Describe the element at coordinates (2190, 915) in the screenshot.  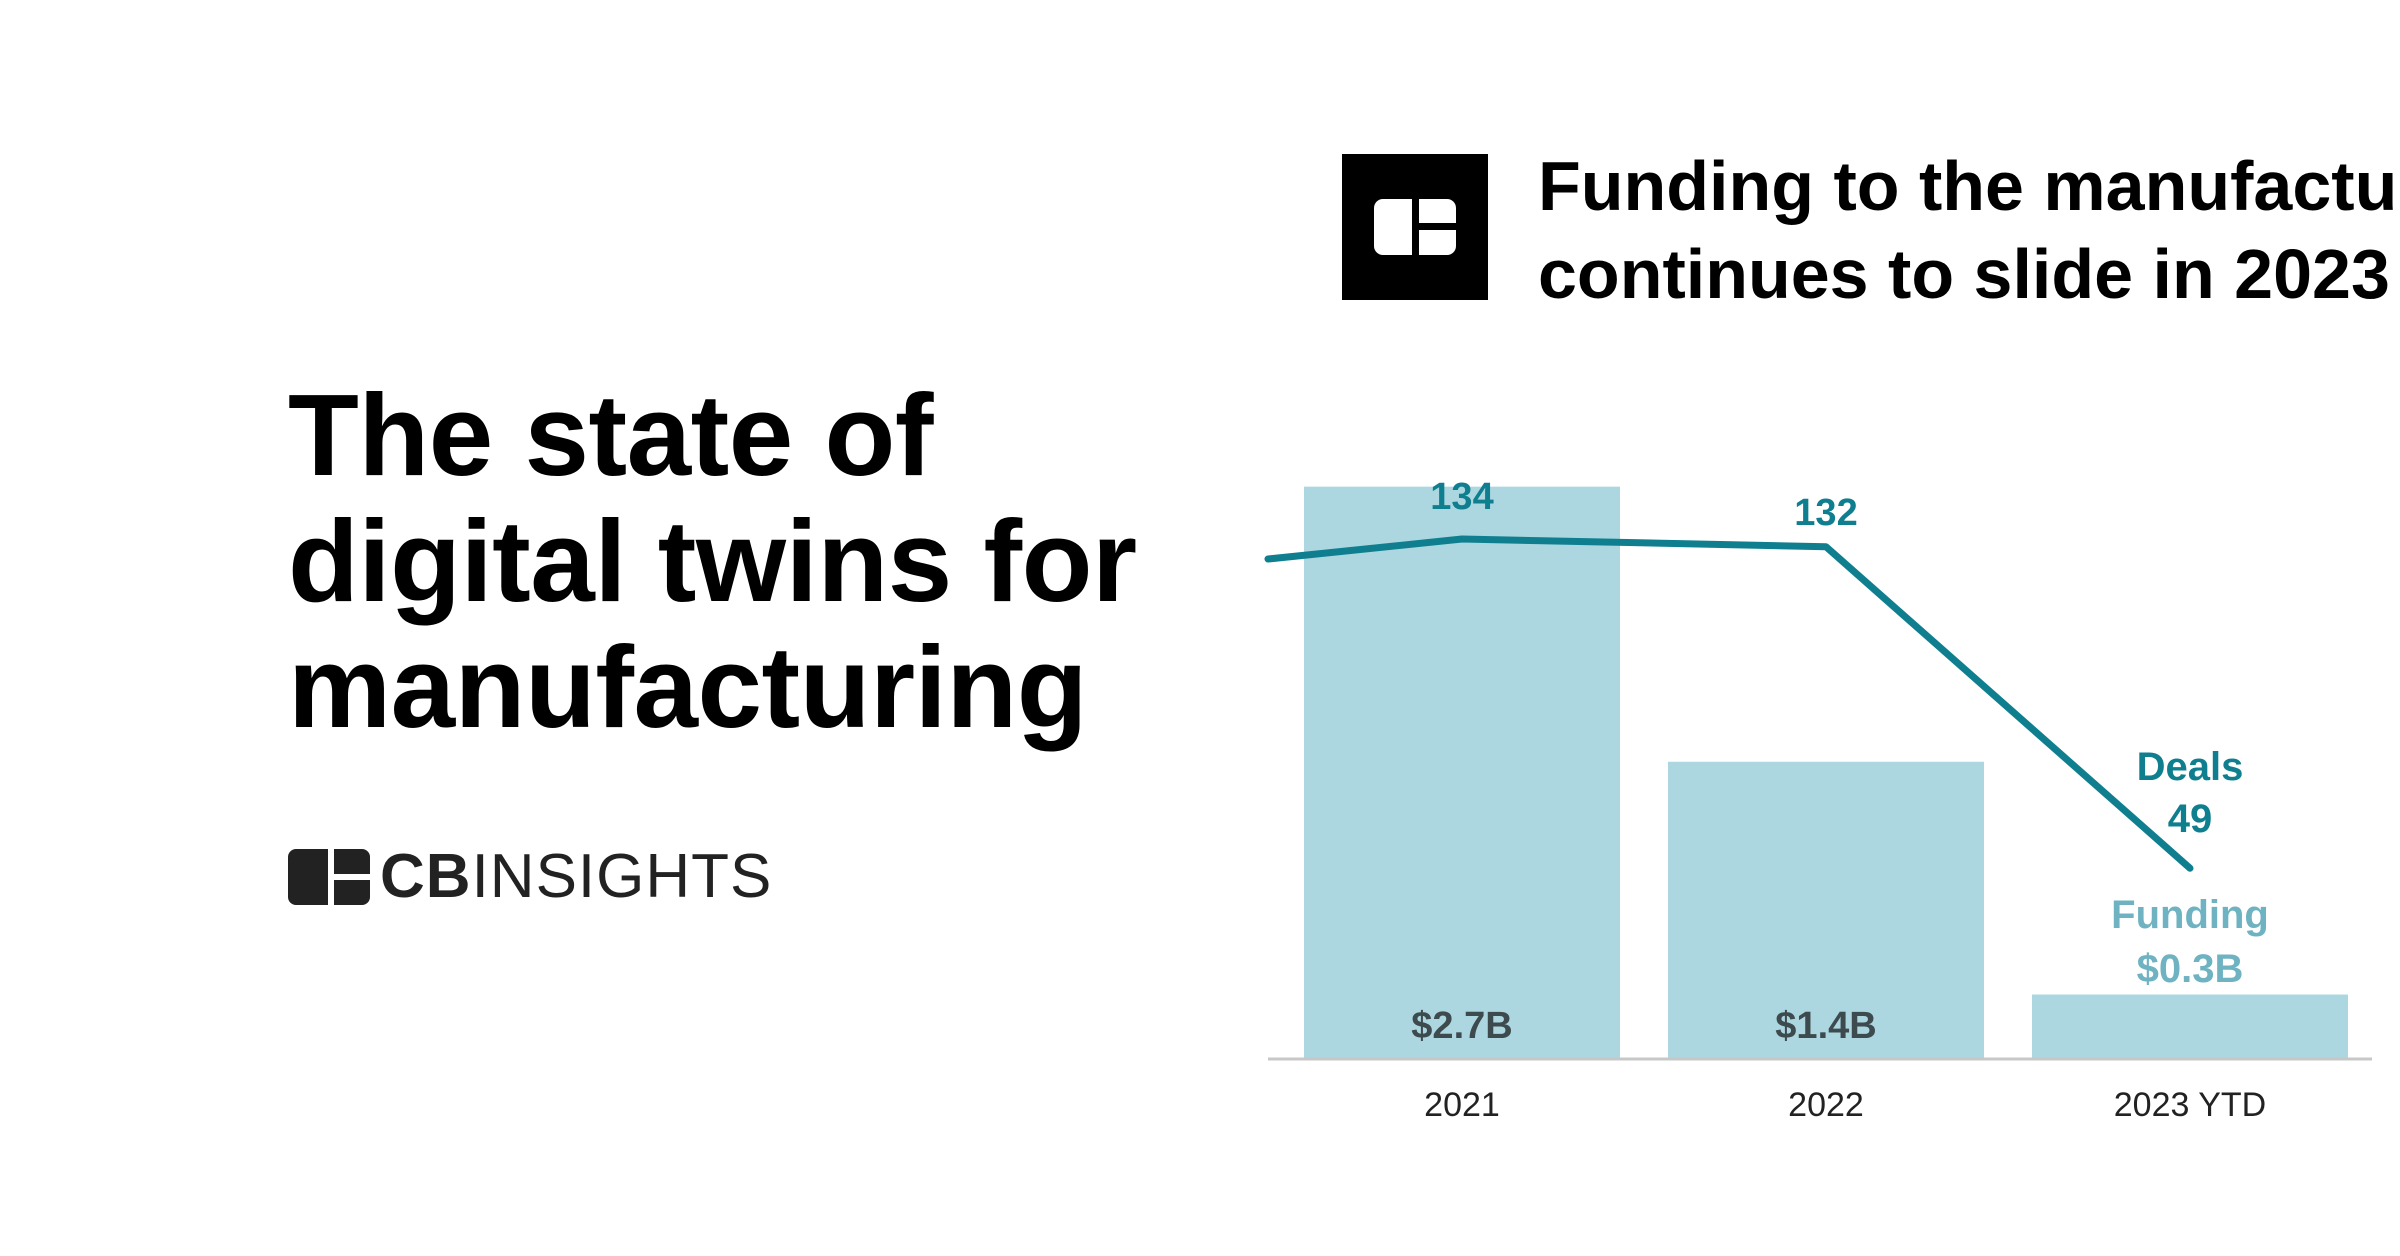
I see `funding-legend-name: Funding` at that location.